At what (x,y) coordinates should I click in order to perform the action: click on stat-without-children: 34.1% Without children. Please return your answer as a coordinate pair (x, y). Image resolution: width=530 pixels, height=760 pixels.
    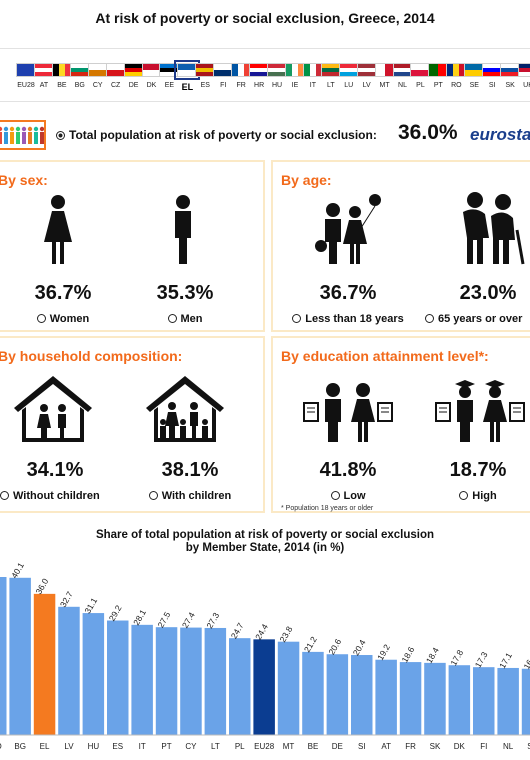
    Looking at the image, I should click on (60, 480).